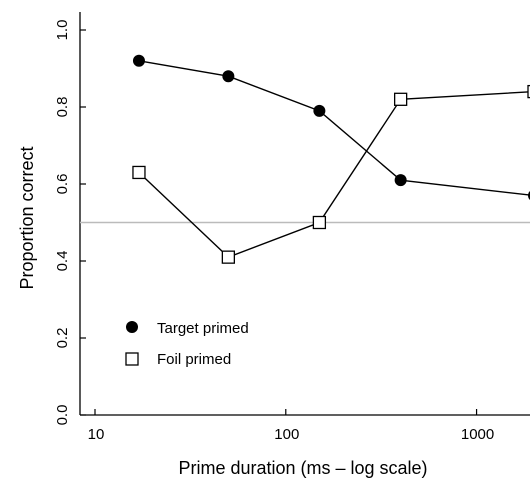 The image size is (530, 482). I want to click on legend-foil-marker, so click(132, 359).